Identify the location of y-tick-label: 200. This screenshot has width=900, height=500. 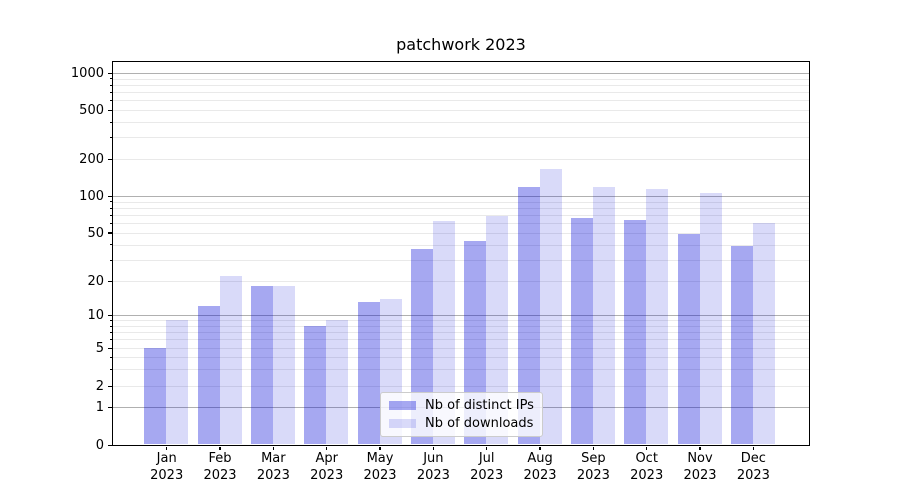
(91, 159).